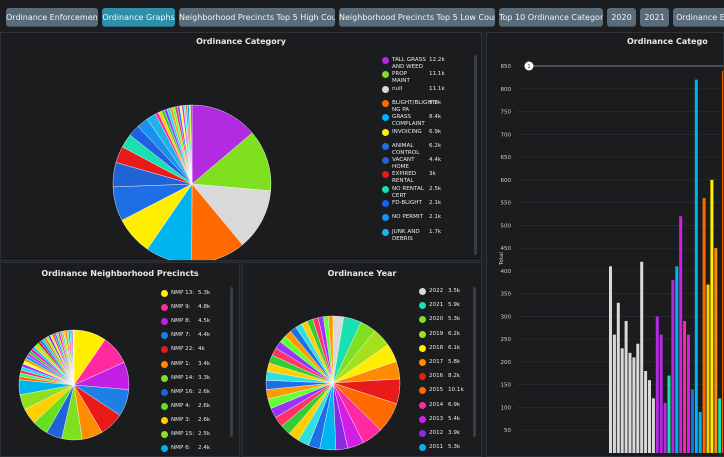  I want to click on legend-label: NMP 3:, so click(181, 419).